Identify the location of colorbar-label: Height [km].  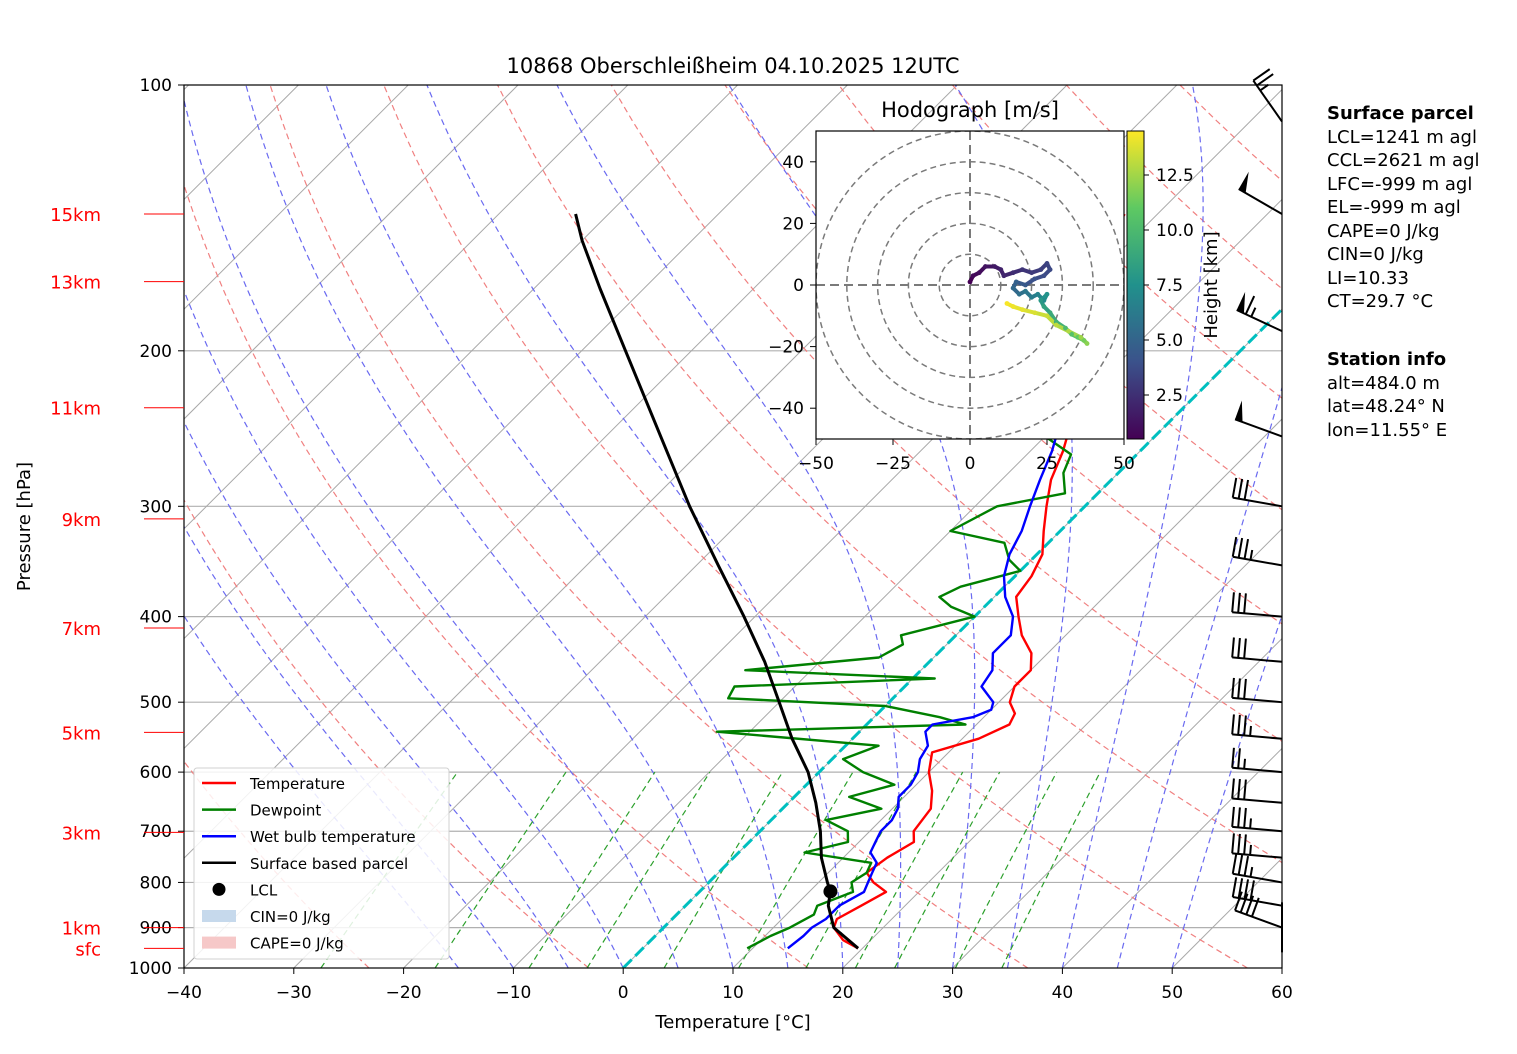
(1211, 284).